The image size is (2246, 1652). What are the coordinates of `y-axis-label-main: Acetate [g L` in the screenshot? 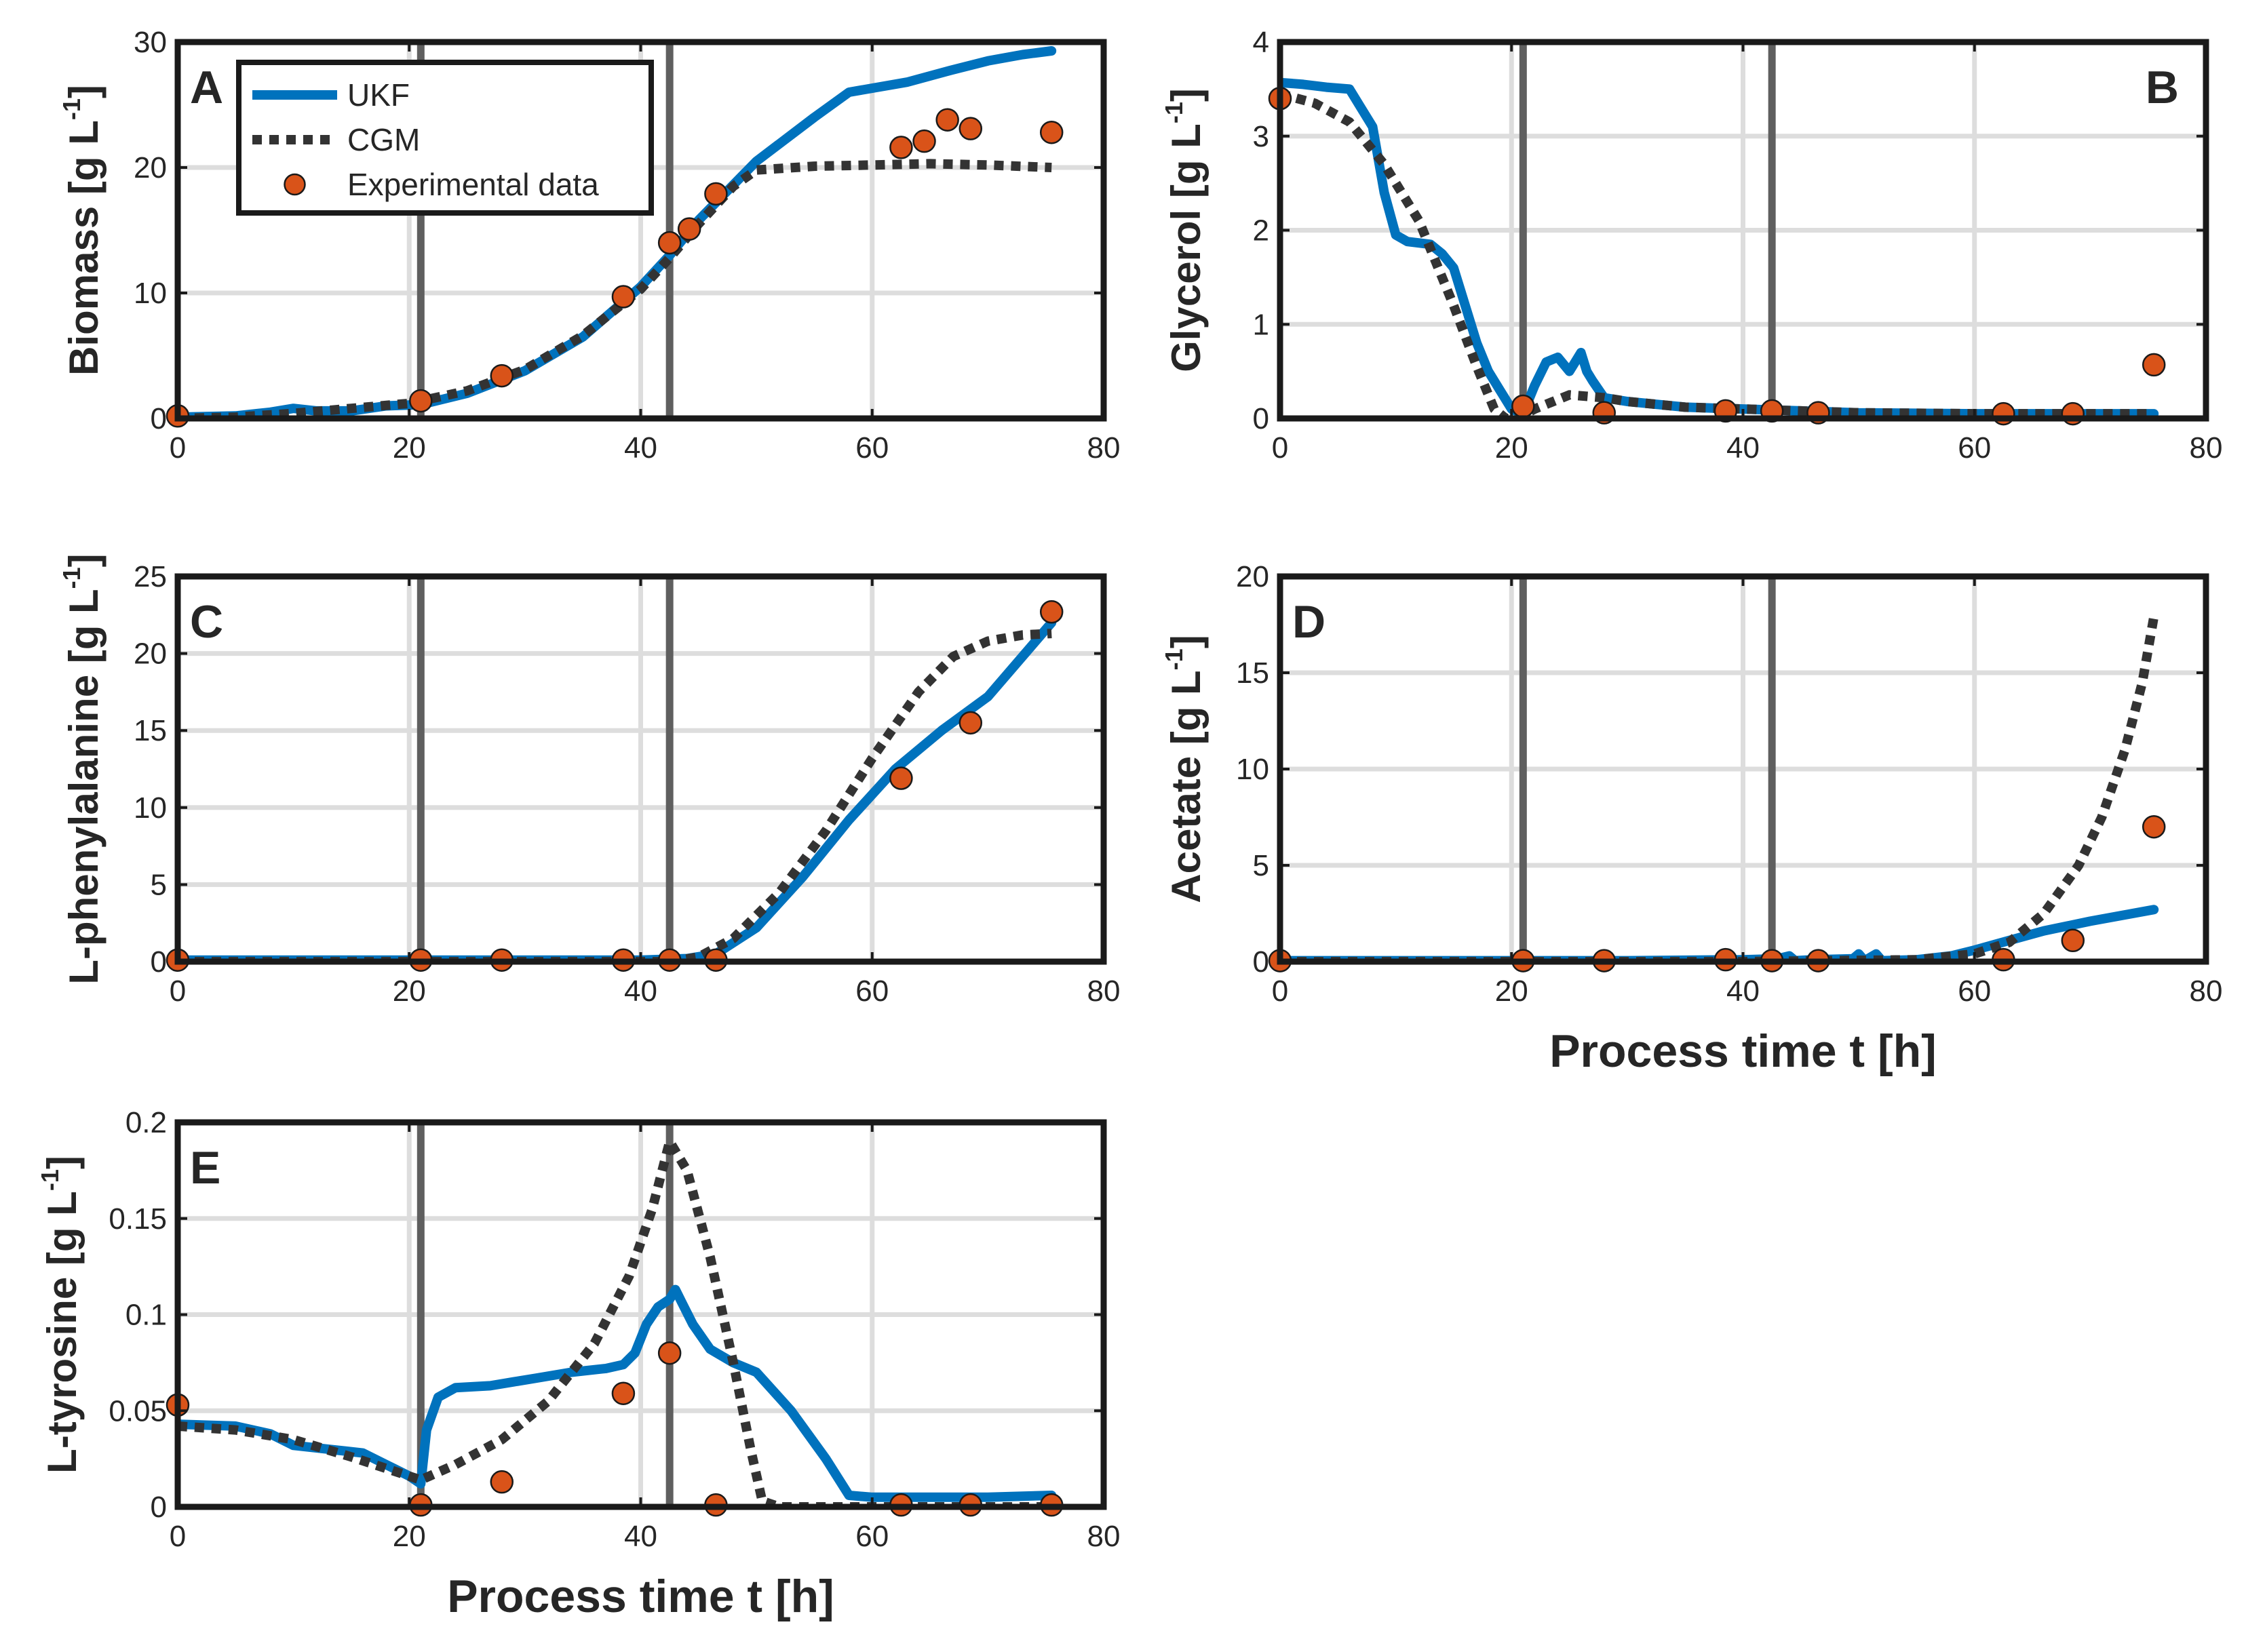 It's located at (1186, 786).